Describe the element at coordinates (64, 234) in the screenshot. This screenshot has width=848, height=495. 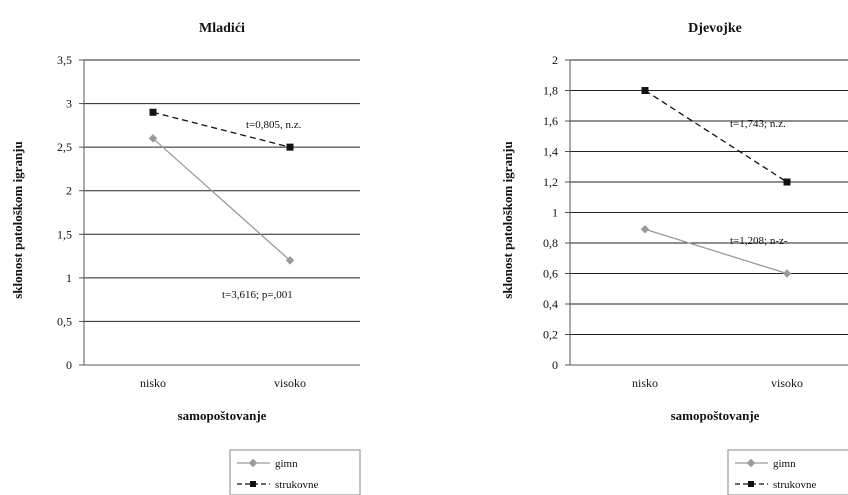
I see `y-tick-label: 1,5` at that location.